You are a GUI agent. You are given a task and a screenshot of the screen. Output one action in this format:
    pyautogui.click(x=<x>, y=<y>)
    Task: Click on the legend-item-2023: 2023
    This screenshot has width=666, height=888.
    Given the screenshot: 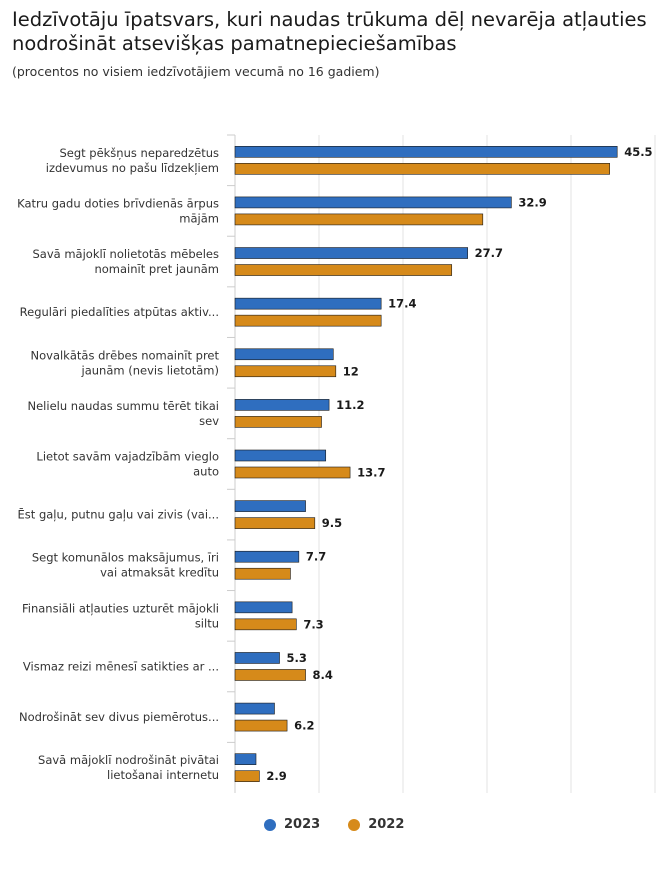 What is the action you would take?
    pyautogui.click(x=292, y=824)
    